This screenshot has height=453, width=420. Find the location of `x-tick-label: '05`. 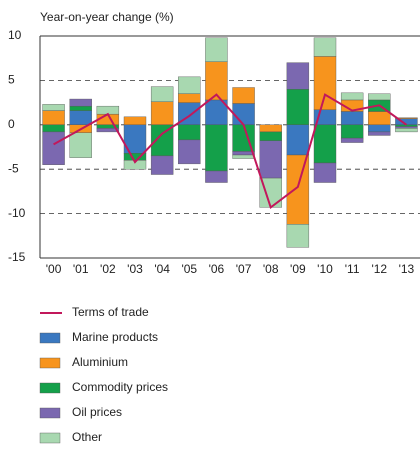

x-tick-label: '05 is located at coordinates (189, 269).